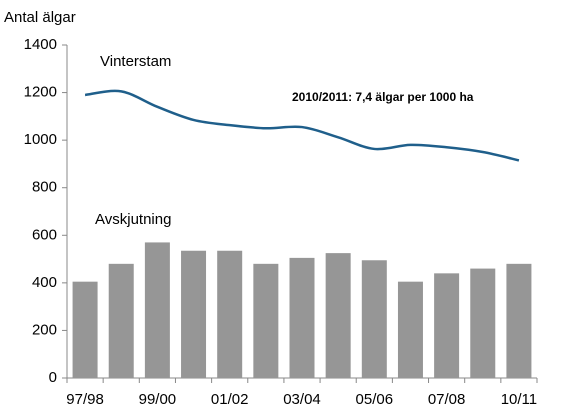 The image size is (565, 414). What do you see at coordinates (53, 377) in the screenshot?
I see `y-tick-label: 0` at bounding box center [53, 377].